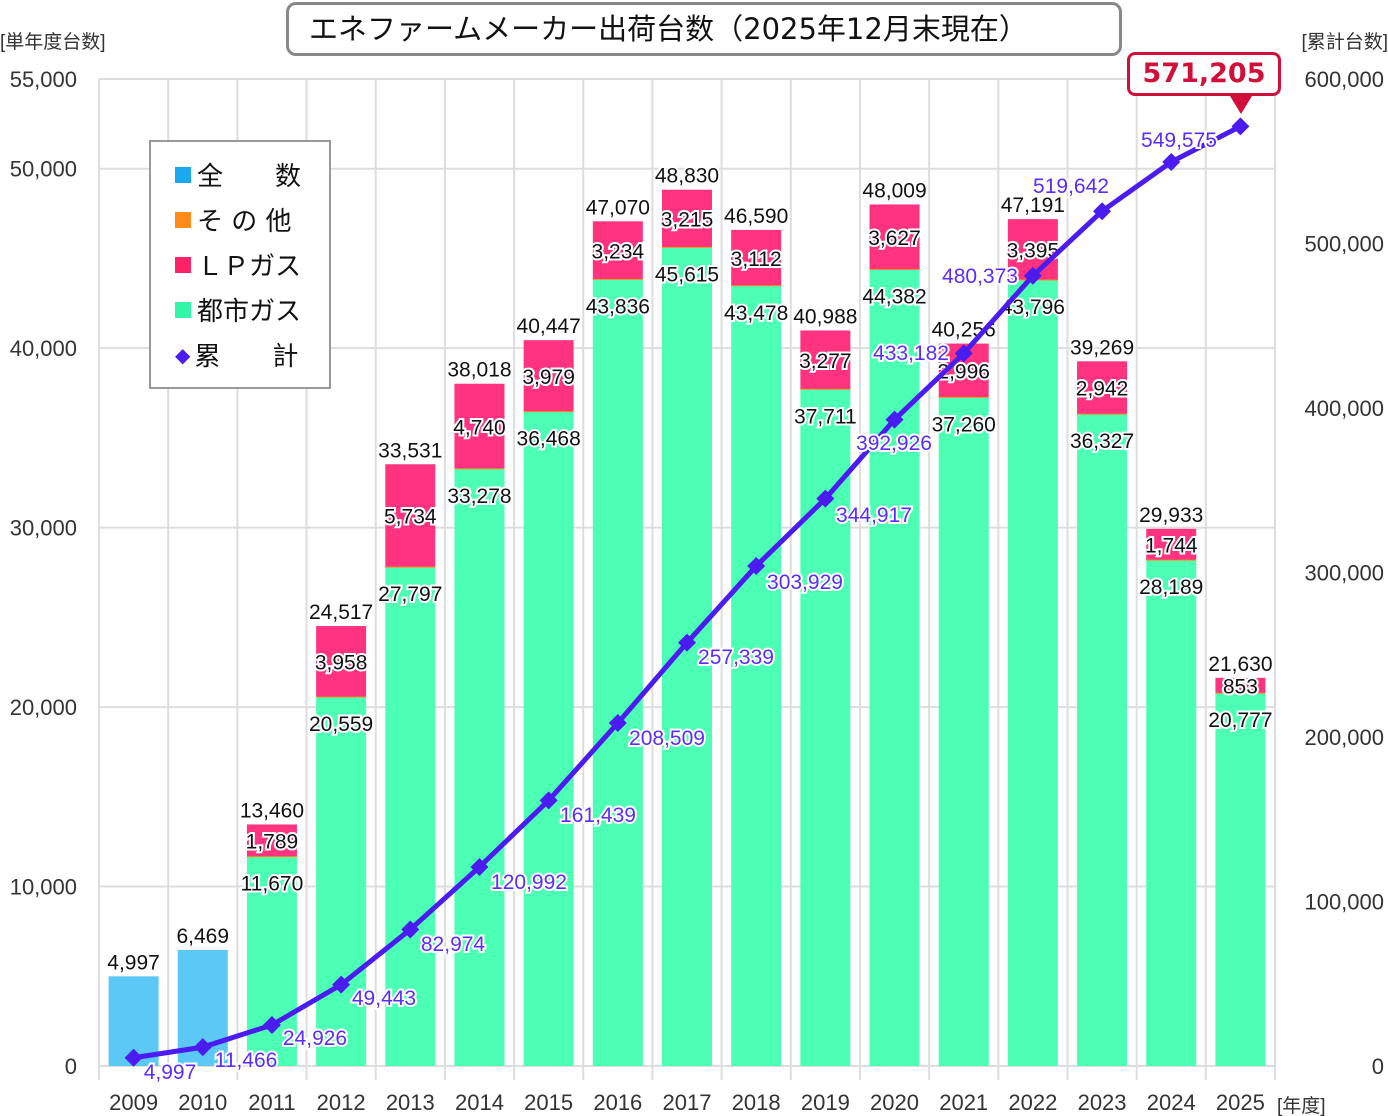 The image size is (1388, 1116). Describe the element at coordinates (1179, 140) in the screenshot. I see `data-label-cumulative: 549,575` at that location.